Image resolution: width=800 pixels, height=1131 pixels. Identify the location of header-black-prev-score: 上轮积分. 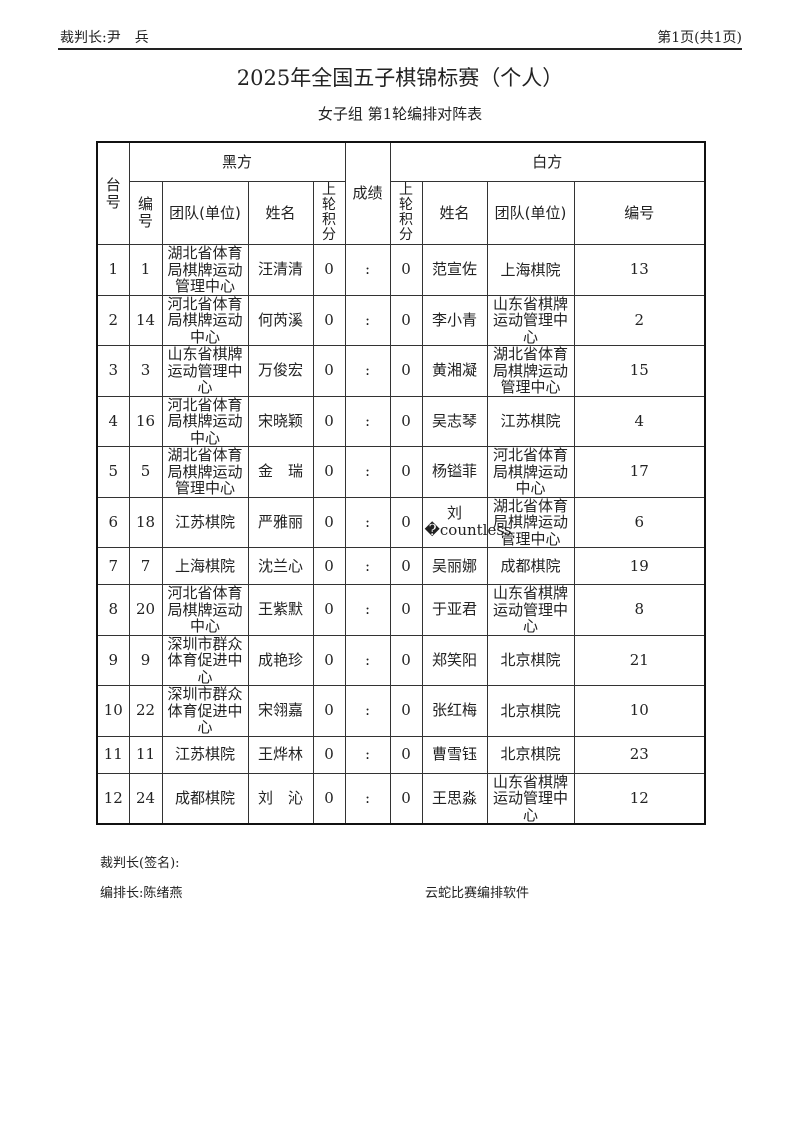
(329, 213).